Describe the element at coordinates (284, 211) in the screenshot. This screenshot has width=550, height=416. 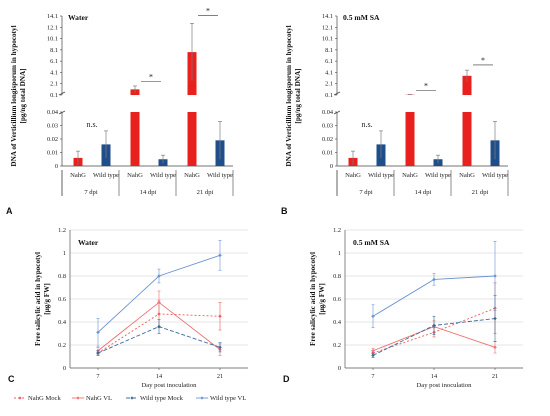
I see `panel-label: B` at that location.